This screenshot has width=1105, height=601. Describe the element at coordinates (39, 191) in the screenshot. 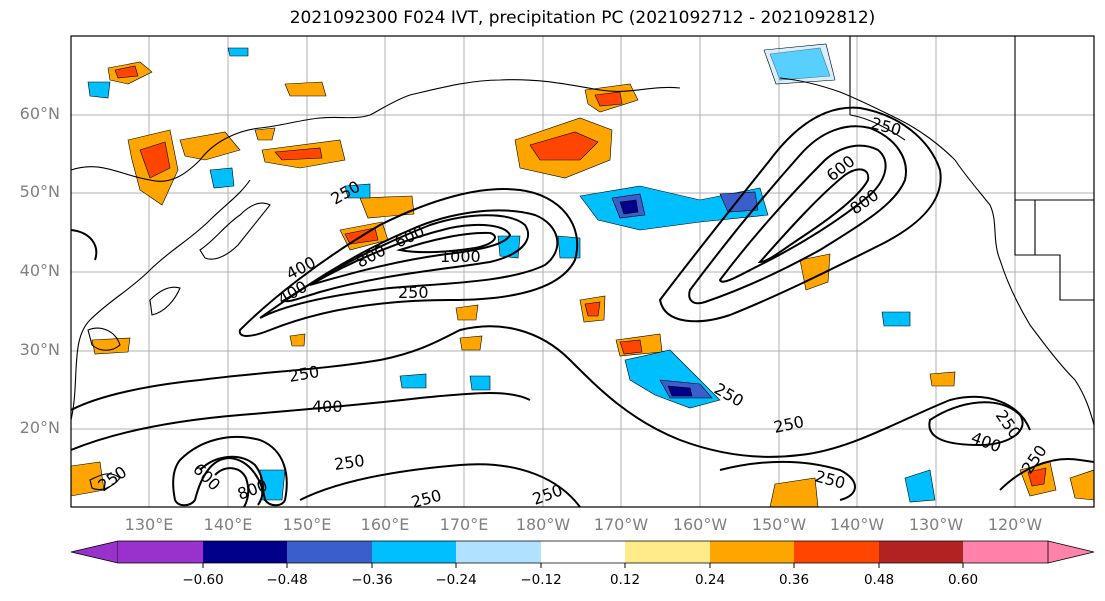

I see `lat-label: 50°N` at that location.